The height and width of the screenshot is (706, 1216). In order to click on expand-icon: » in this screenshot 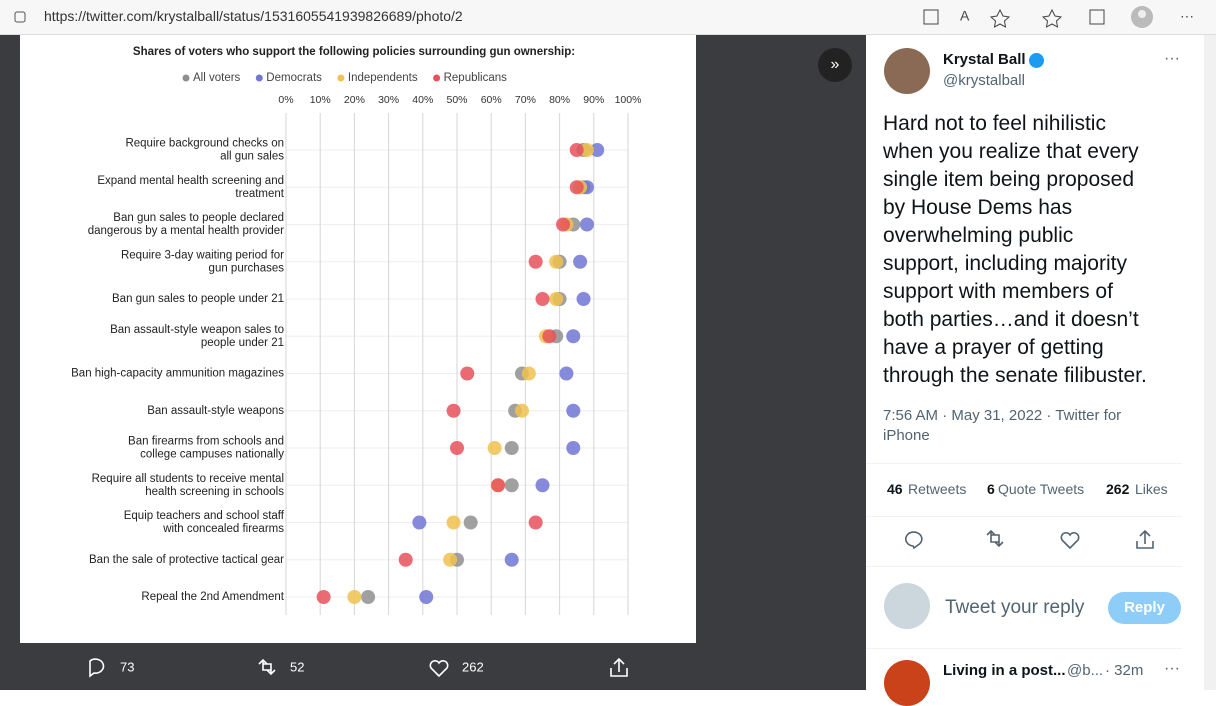, I will do `click(835, 64)`.